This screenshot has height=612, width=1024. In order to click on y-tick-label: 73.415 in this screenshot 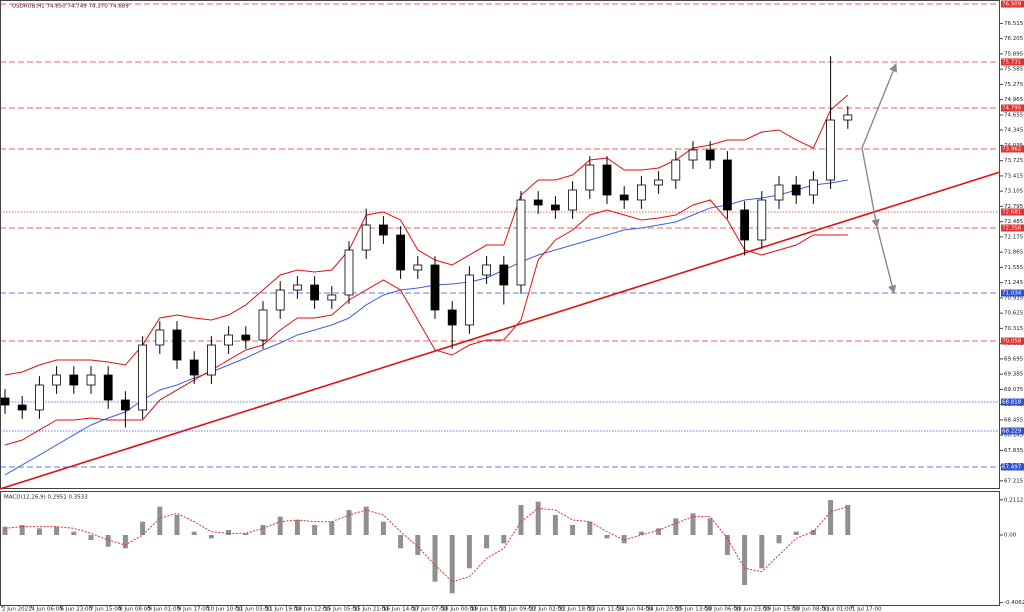, I will do `click(1014, 176)`.